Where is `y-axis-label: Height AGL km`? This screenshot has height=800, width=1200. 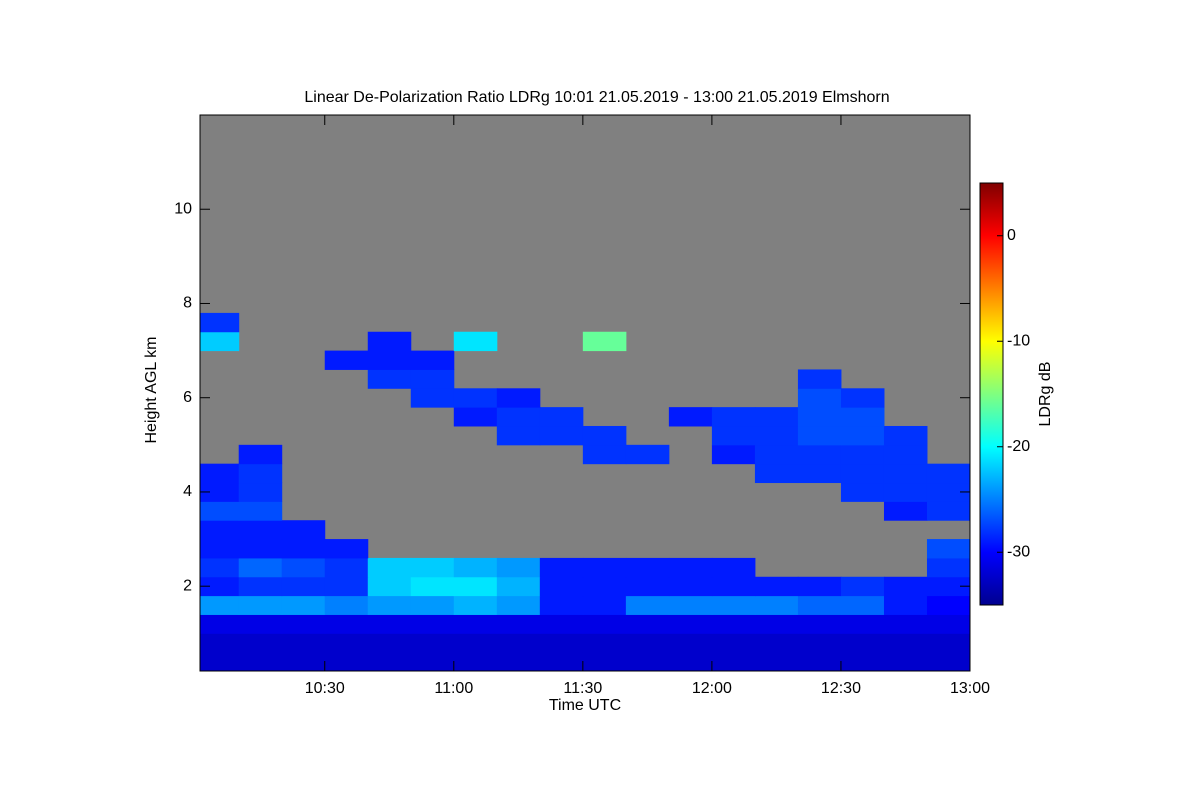 y-axis-label: Height AGL km is located at coordinates (151, 389).